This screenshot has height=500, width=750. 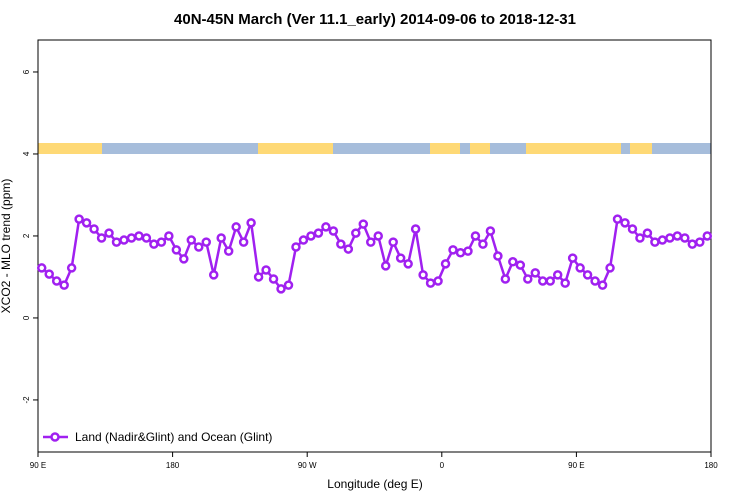 What do you see at coordinates (26, 235) in the screenshot?
I see `y-tick-label: 2` at bounding box center [26, 235].